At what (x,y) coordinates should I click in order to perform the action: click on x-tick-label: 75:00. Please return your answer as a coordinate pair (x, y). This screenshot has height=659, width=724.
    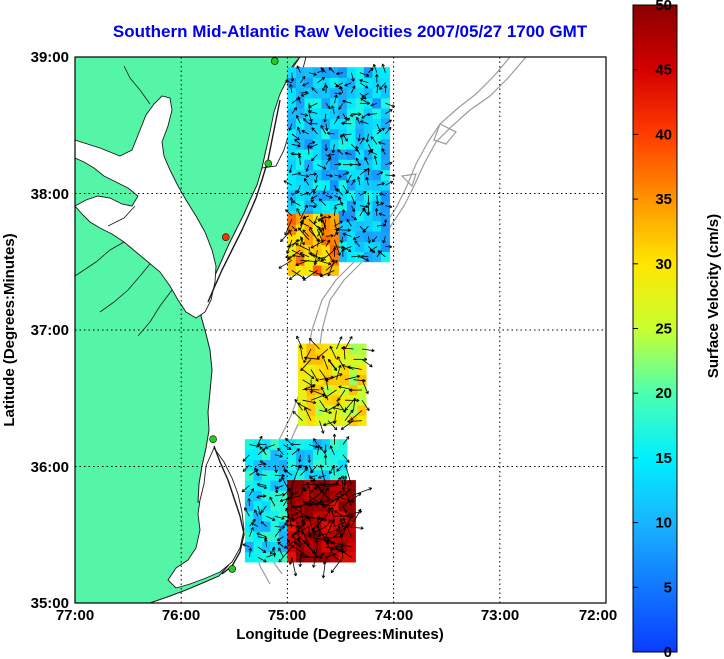
    Looking at the image, I should click on (287, 615).